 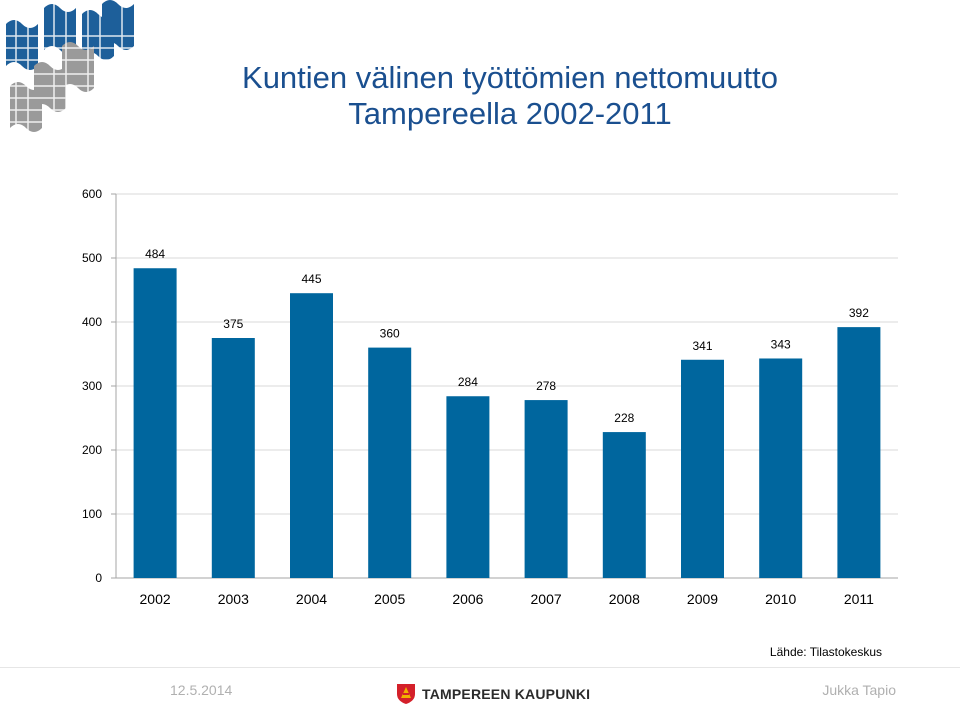 I want to click on data-label-2011: 392, so click(x=859, y=313).